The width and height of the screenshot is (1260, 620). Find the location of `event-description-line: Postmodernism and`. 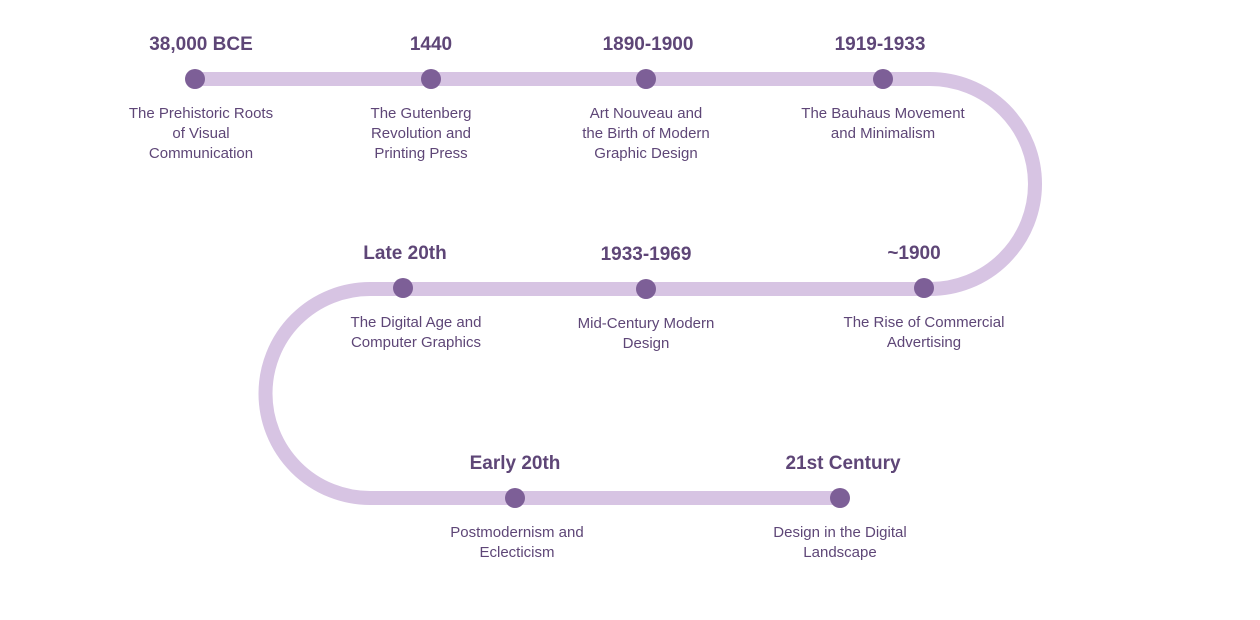

event-description-line: Postmodernism and is located at coordinates (517, 532).